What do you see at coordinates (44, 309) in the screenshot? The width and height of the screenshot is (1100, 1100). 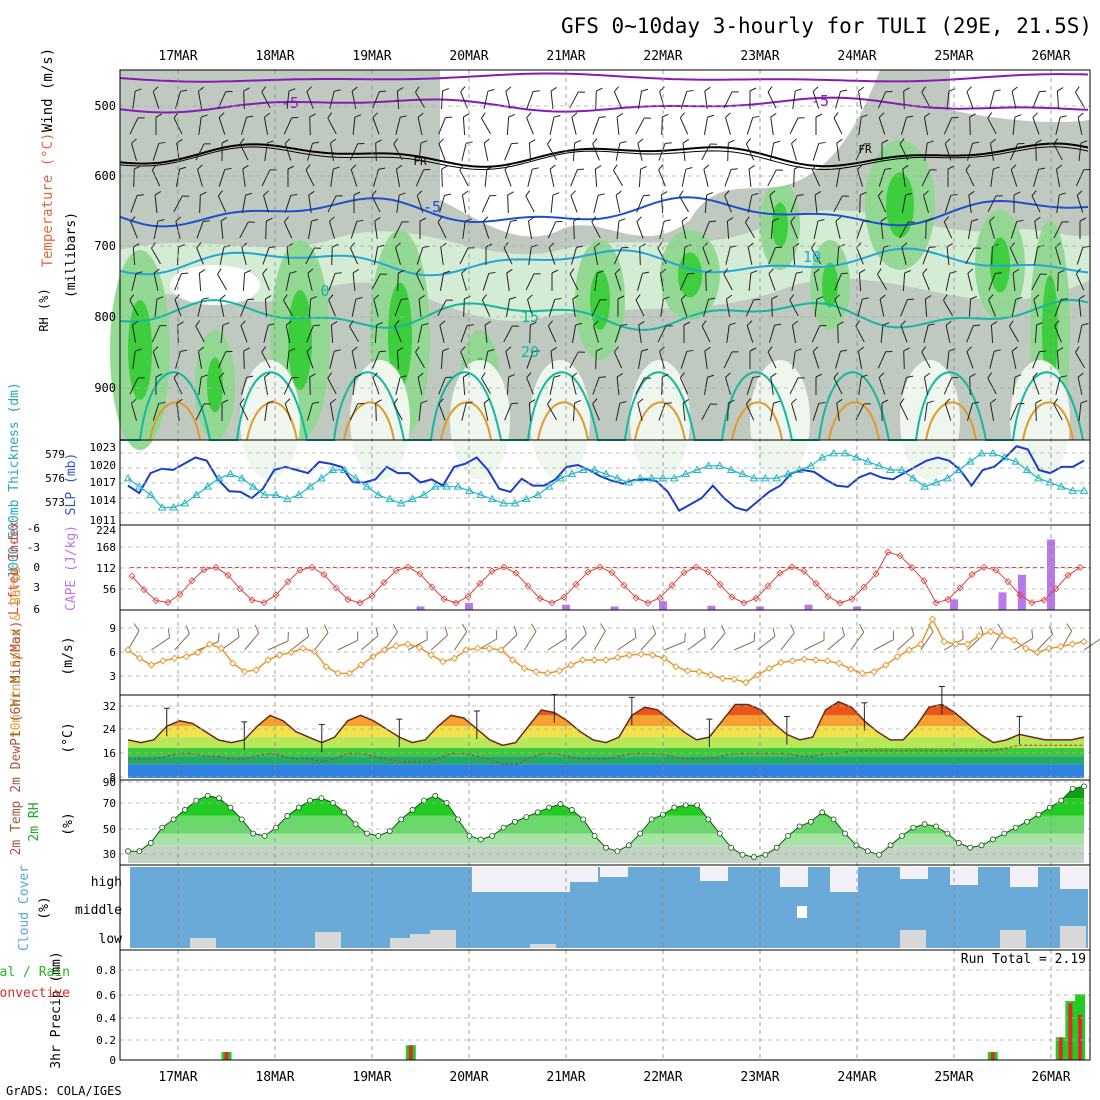 I see `upper-legend-rh: RH (%)` at bounding box center [44, 309].